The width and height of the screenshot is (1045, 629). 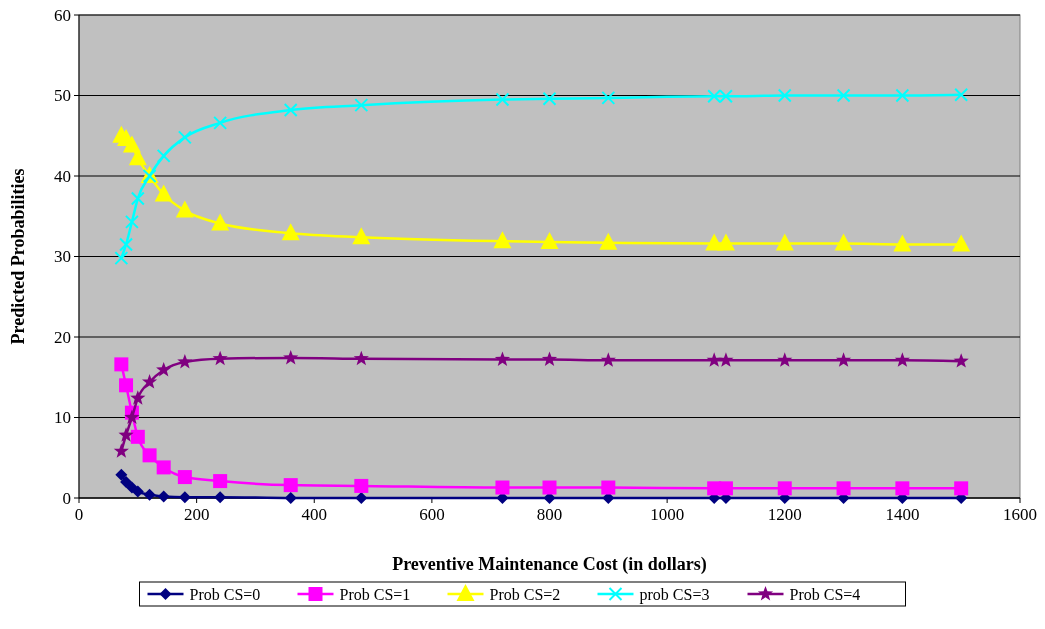 What do you see at coordinates (375, 594) in the screenshot?
I see `legend-label: Prob CS=1` at bounding box center [375, 594].